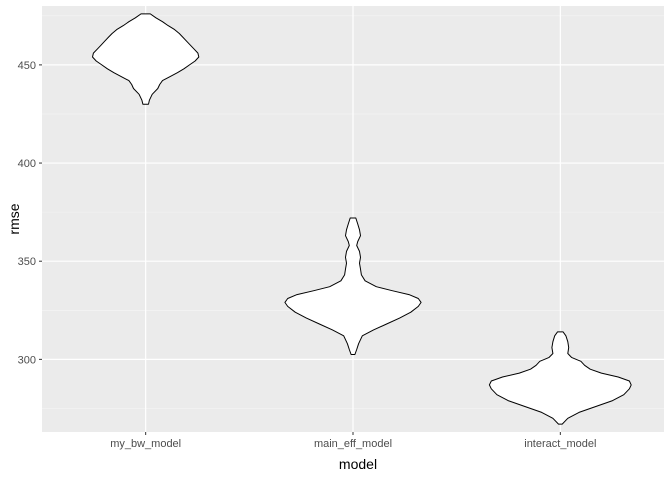 This screenshot has width=672, height=480. Describe the element at coordinates (27, 262) in the screenshot. I see `y-tick-label-350: 350` at that location.